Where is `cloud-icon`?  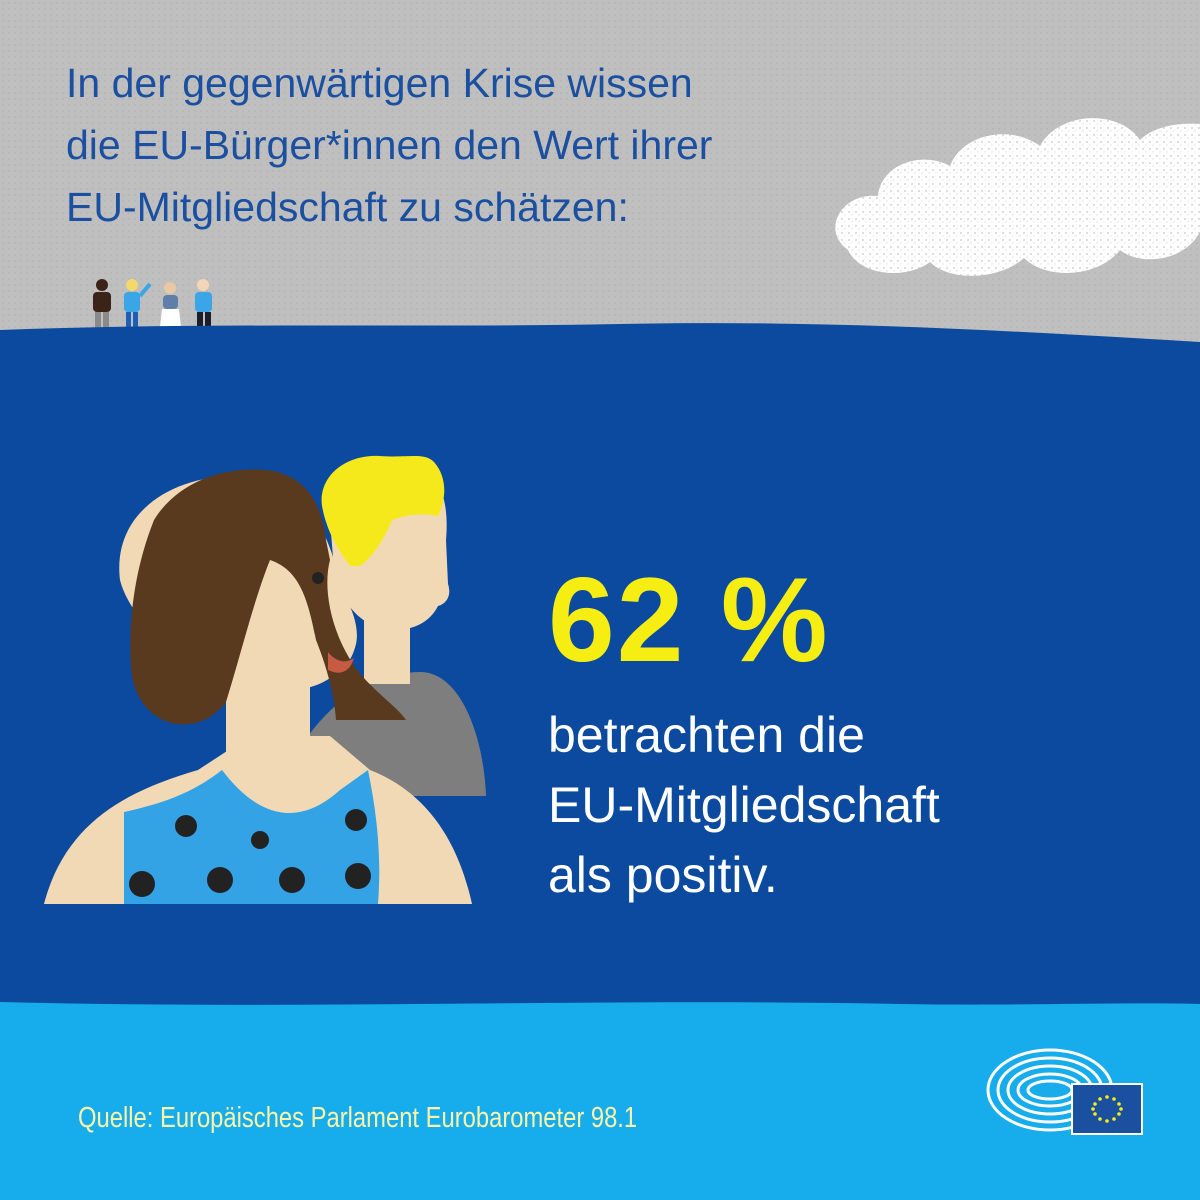 cloud-icon is located at coordinates (1017, 197).